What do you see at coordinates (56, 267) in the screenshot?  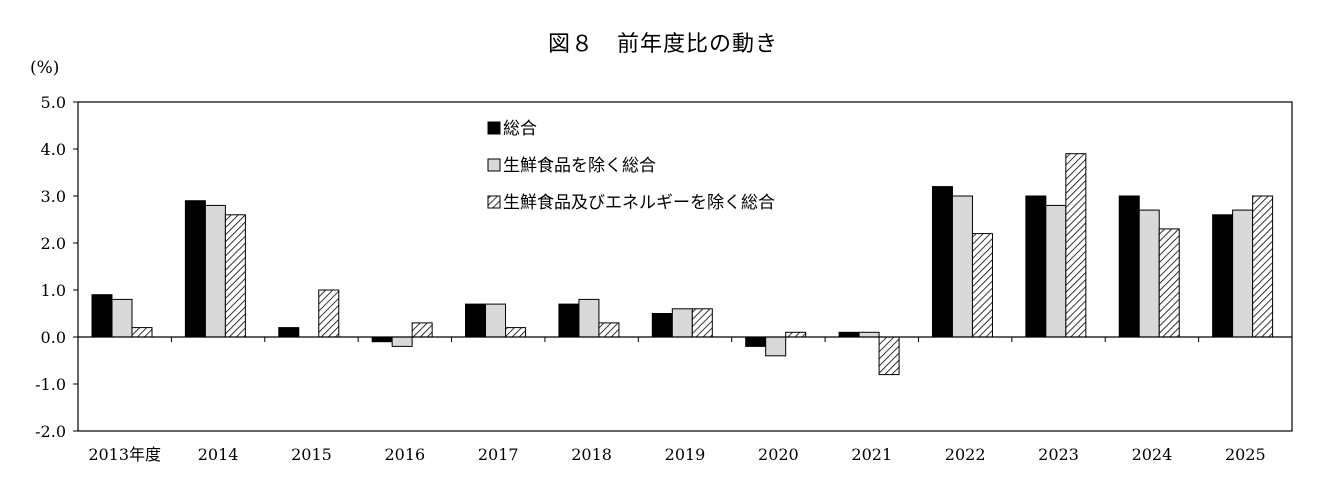 I see `y-axis-ticks: 5.0 4.0 3.0 2.0 1.0 0.0 -1.0 -2.0` at bounding box center [56, 267].